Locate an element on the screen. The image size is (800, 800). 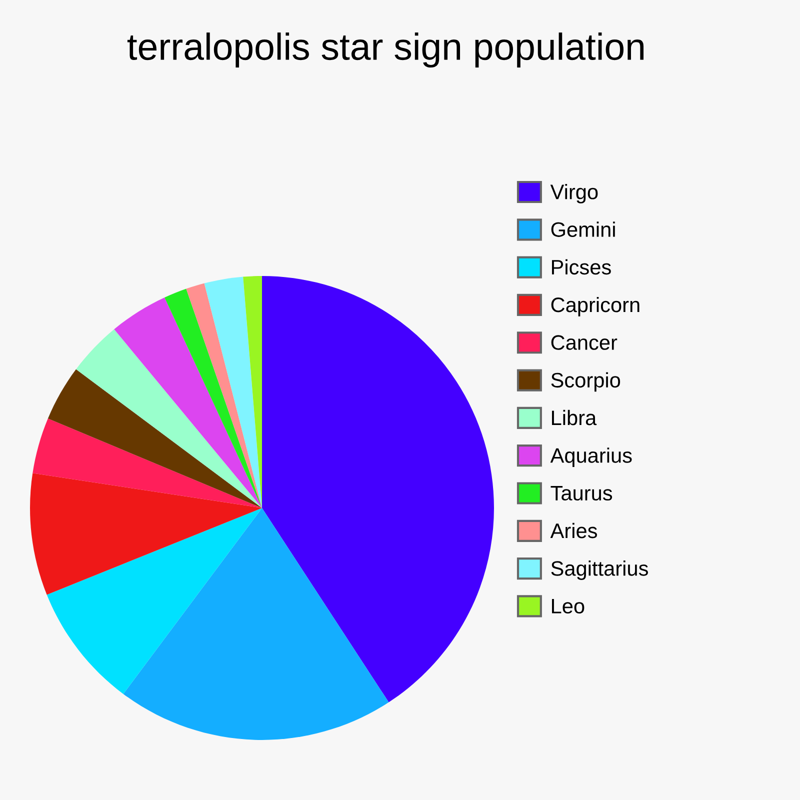
legend-label: Picses is located at coordinates (581, 267).